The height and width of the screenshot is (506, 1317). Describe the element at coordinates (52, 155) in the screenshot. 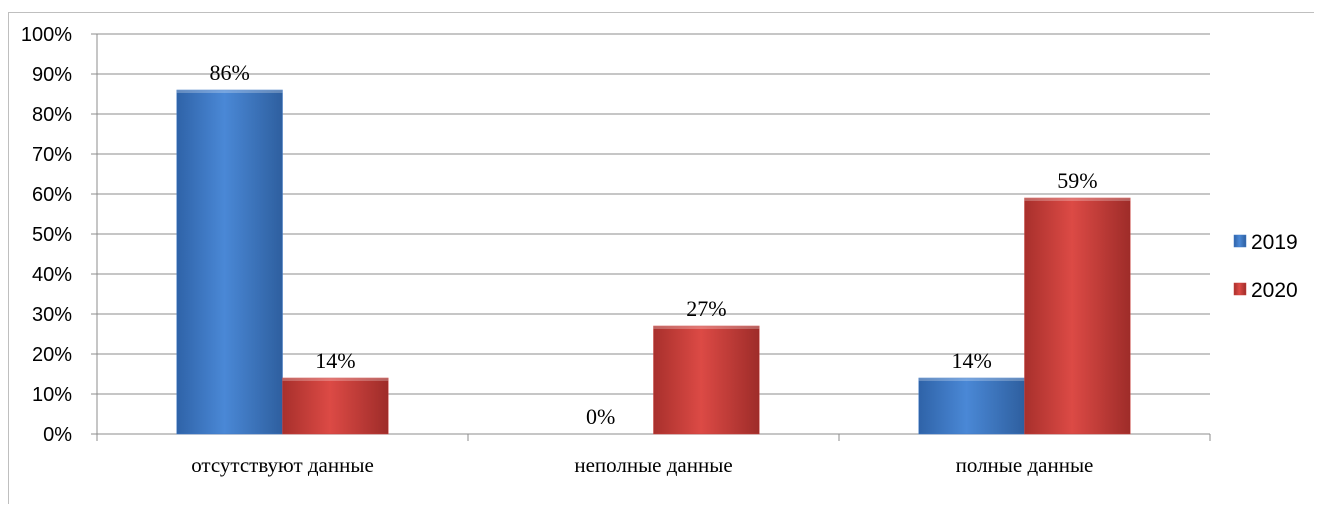

I see `y-tick-label: 70%` at that location.